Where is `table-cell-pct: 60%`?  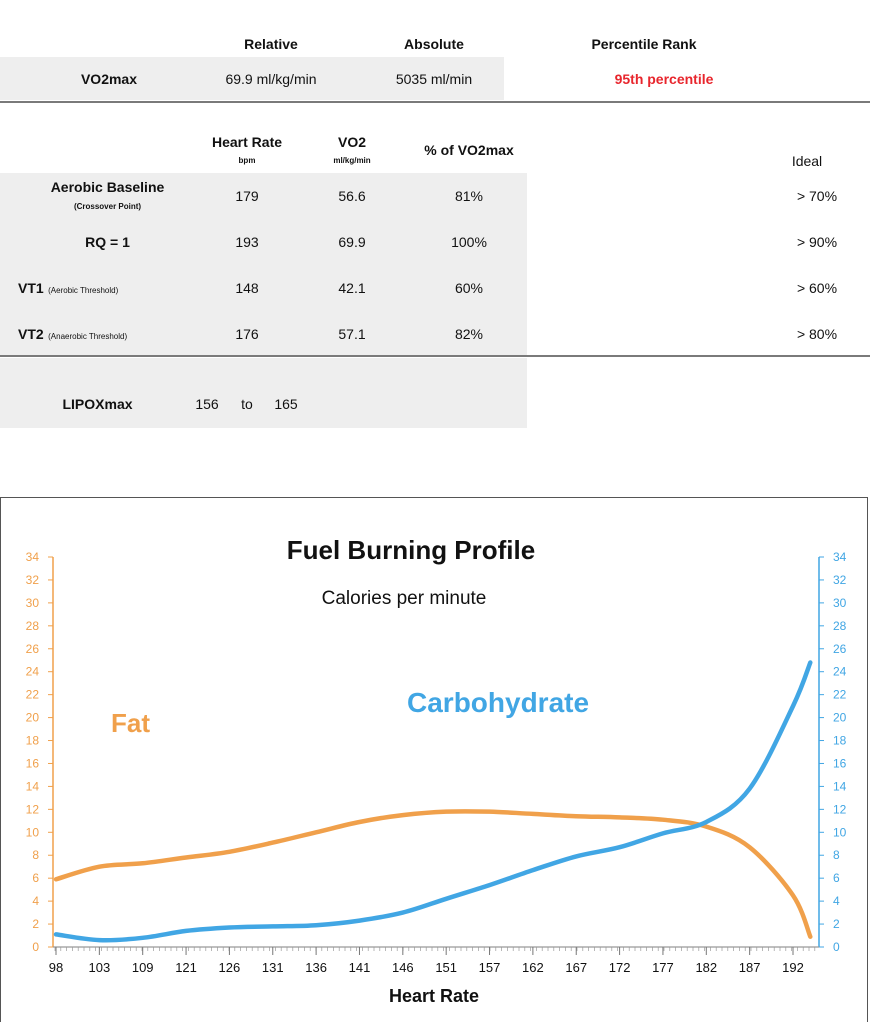
table-cell-pct: 60% is located at coordinates (469, 288).